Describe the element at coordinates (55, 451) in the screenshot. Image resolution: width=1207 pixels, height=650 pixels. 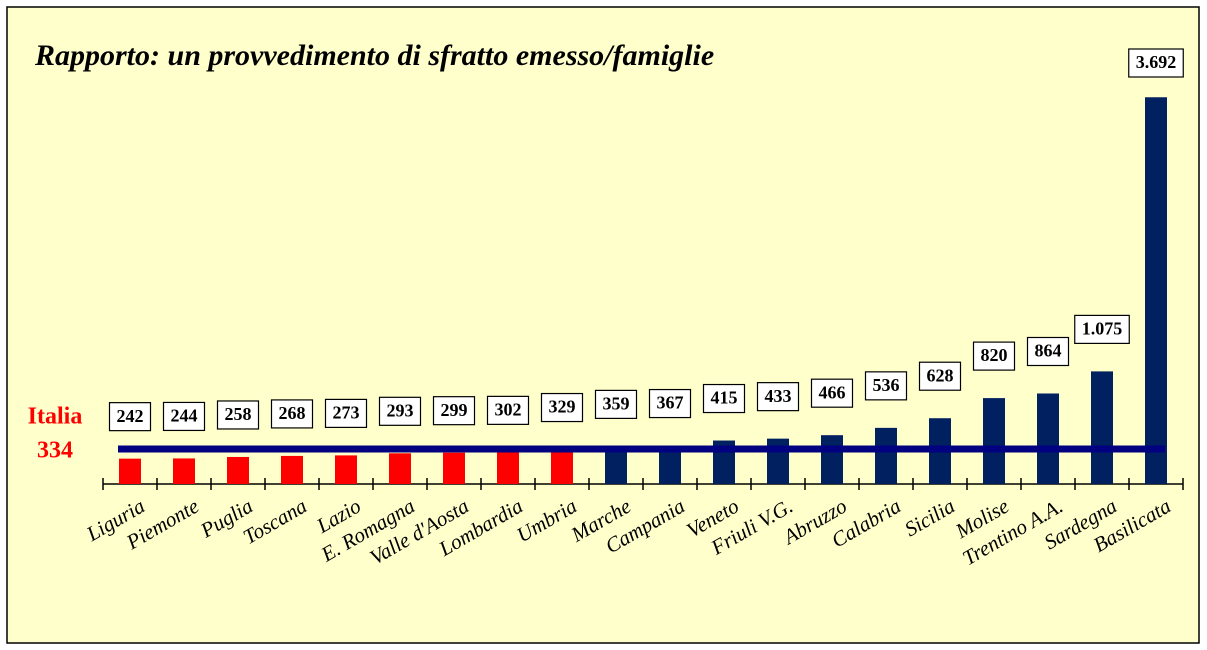
I see `reference-value: 334` at that location.